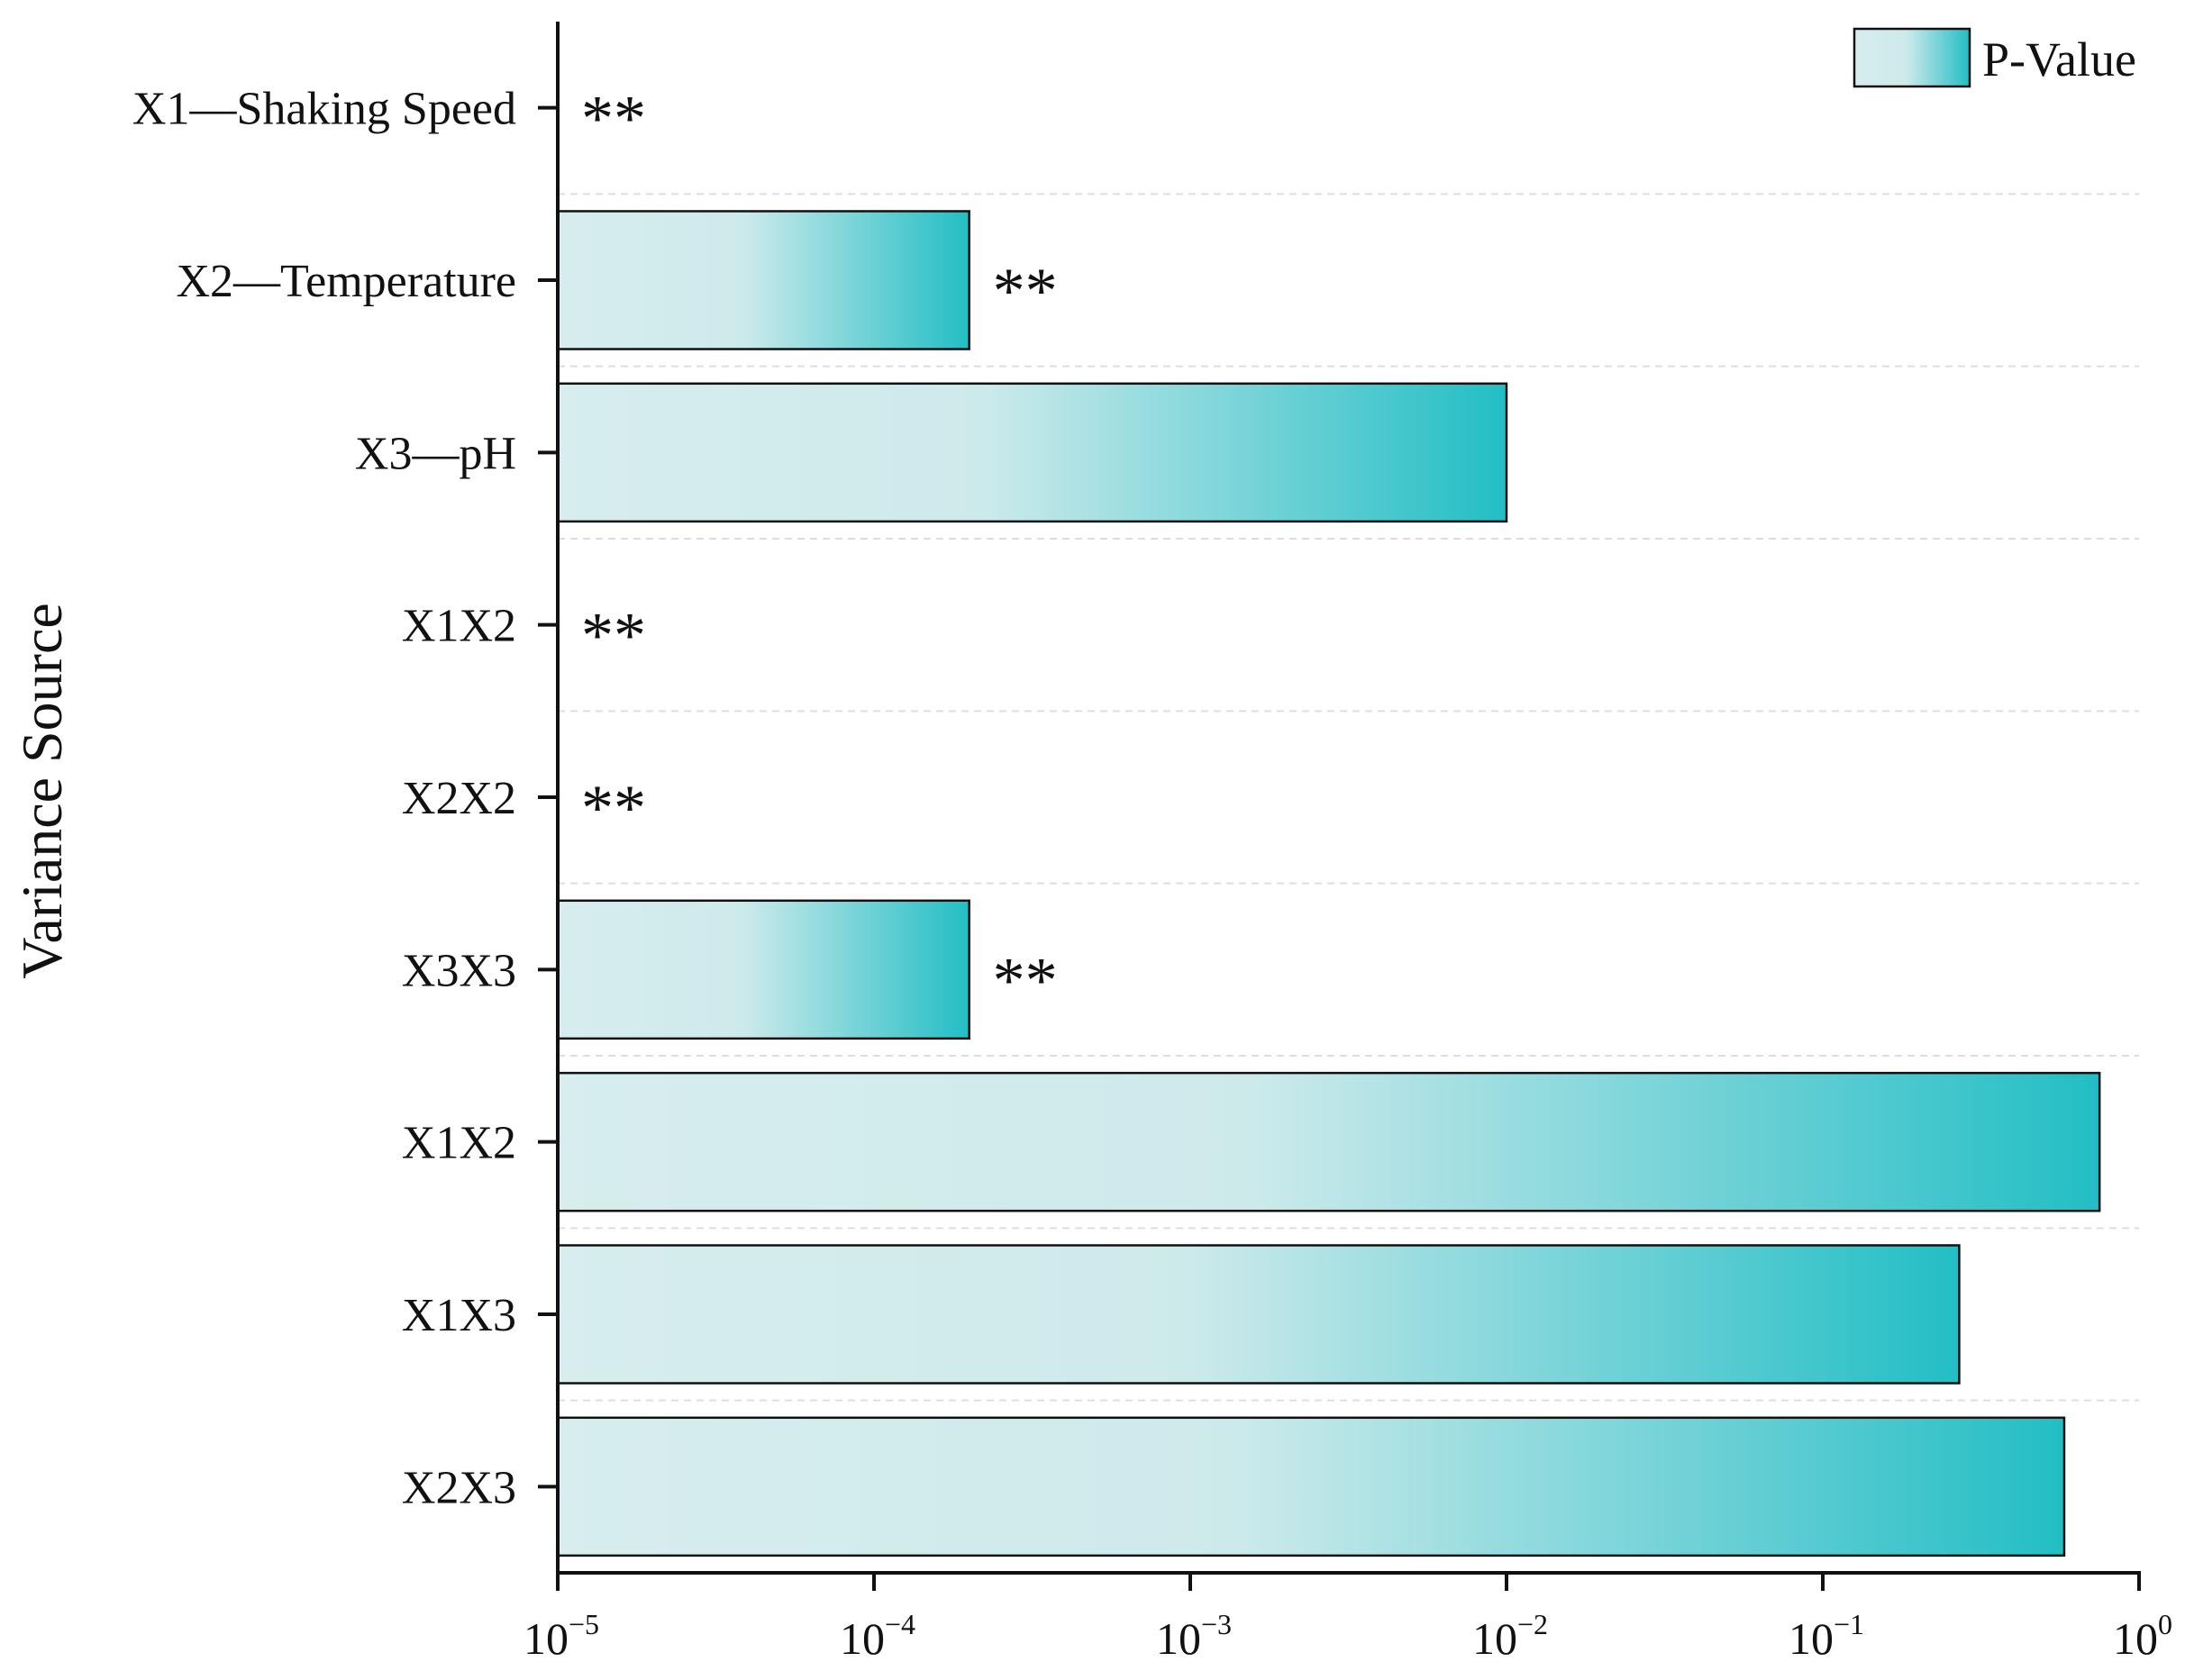 Image resolution: width=2185 pixels, height=1680 pixels. Describe the element at coordinates (1194, 1636) in the screenshot. I see `x-tick-label: 10⁻³` at that location.